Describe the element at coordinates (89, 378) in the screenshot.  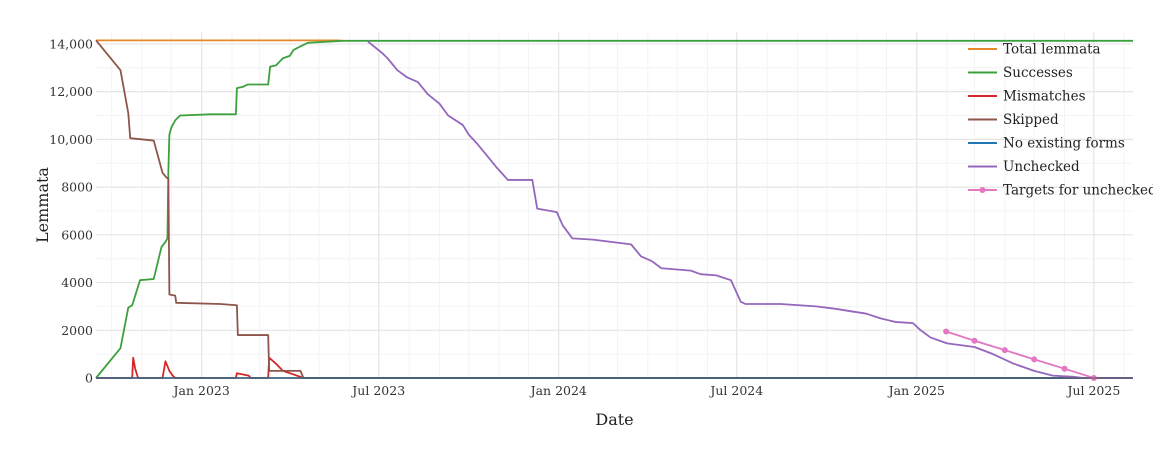
I see `y-tick-label: 0` at that location.